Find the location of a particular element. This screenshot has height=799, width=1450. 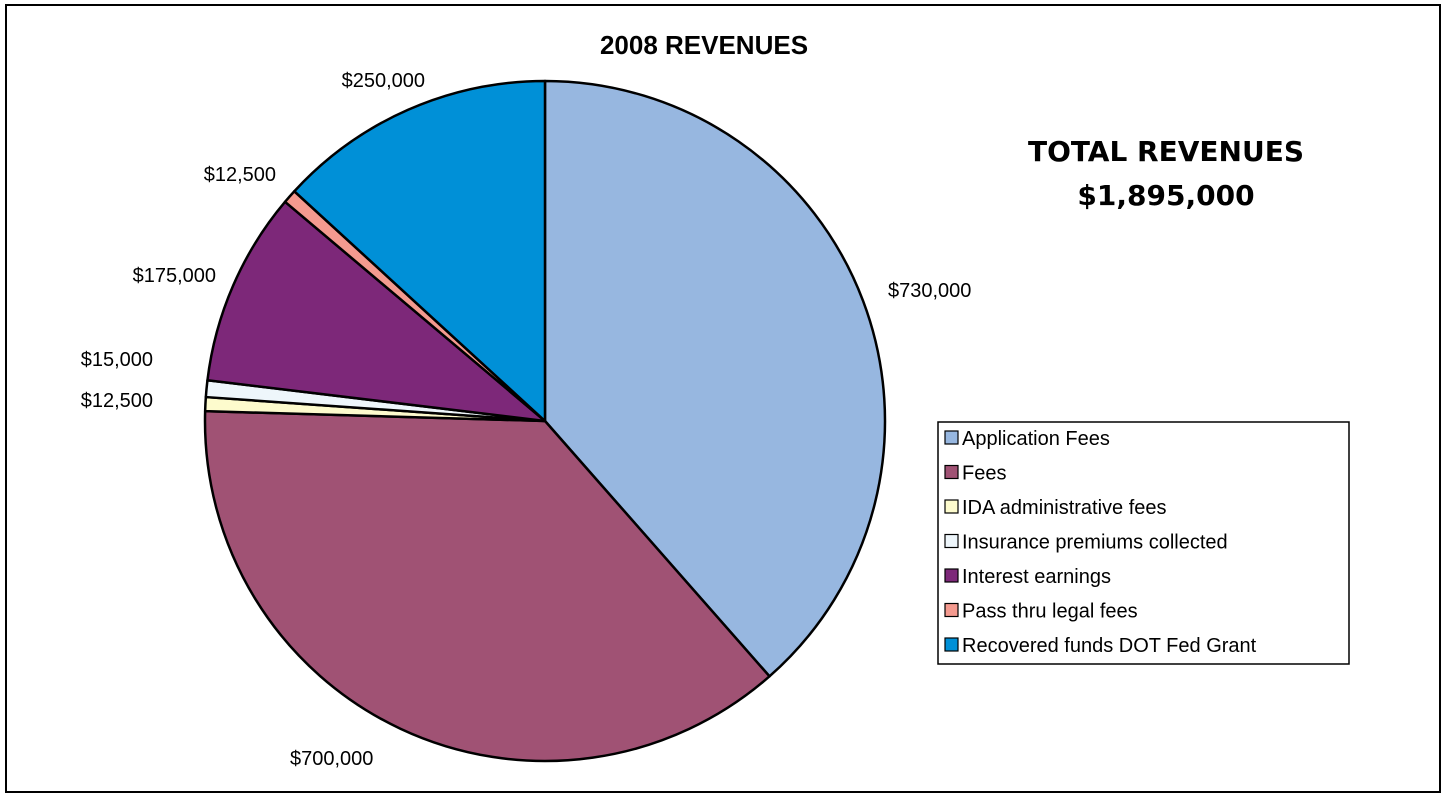

legend-swatch-recovered-funds-dot-fed-grant is located at coordinates (951, 644).